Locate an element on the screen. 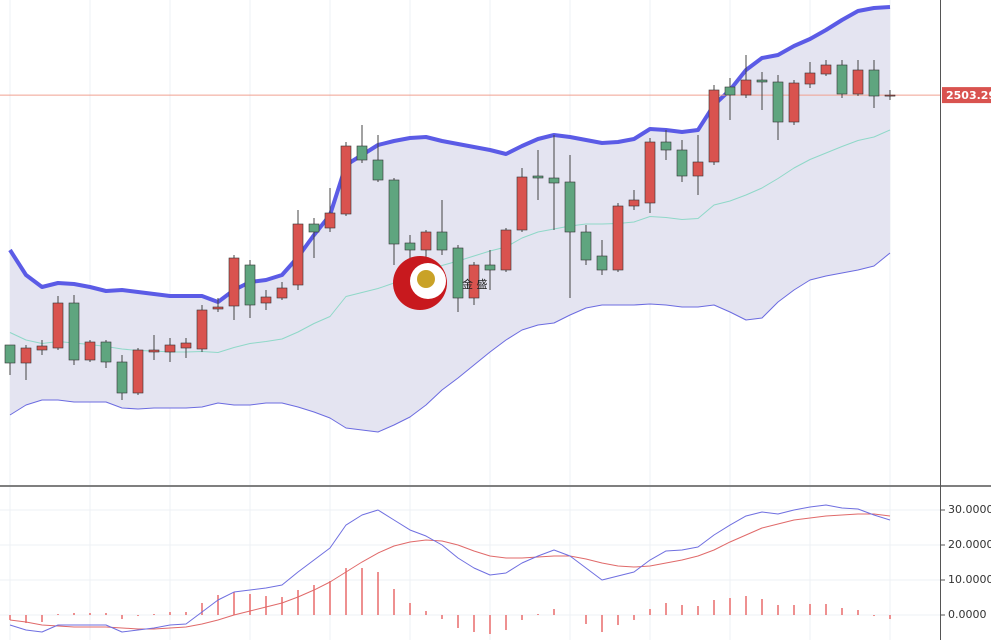 This screenshot has width=991, height=640. last-price-label: 2503.29 is located at coordinates (968, 95).